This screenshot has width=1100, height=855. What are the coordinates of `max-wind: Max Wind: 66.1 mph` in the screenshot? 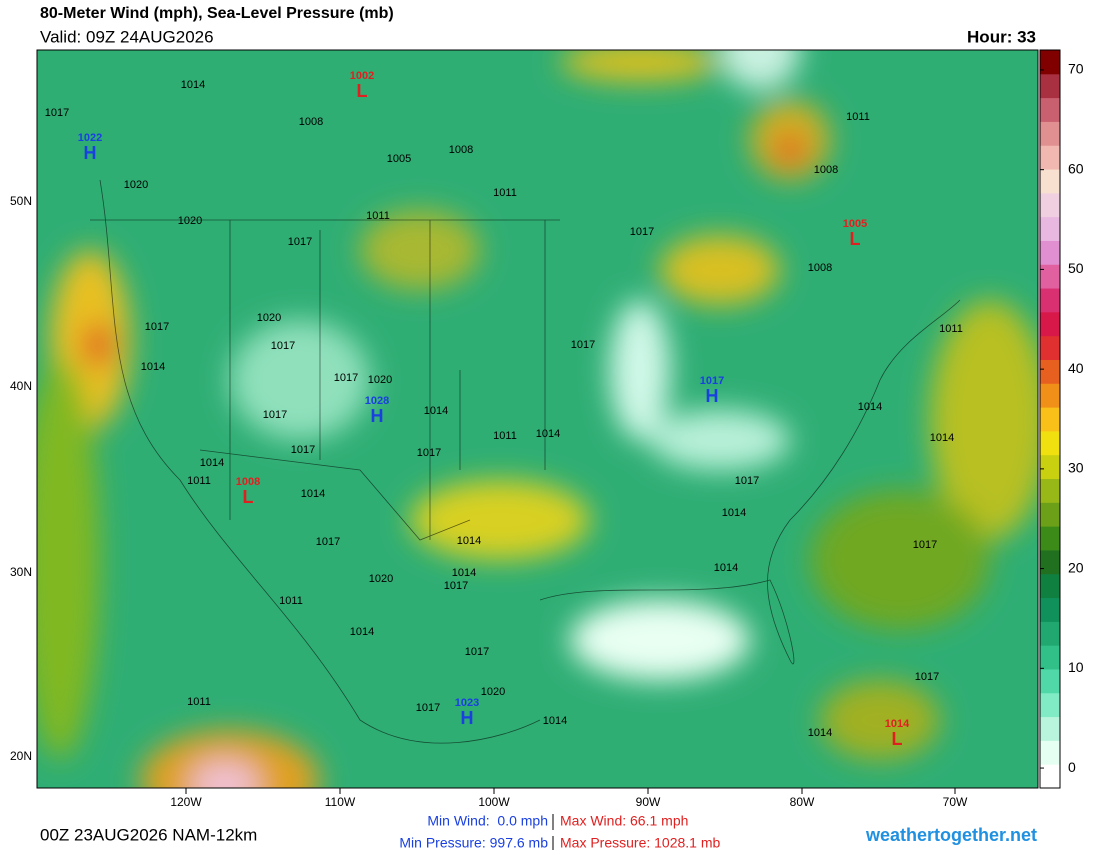 It's located at (624, 821).